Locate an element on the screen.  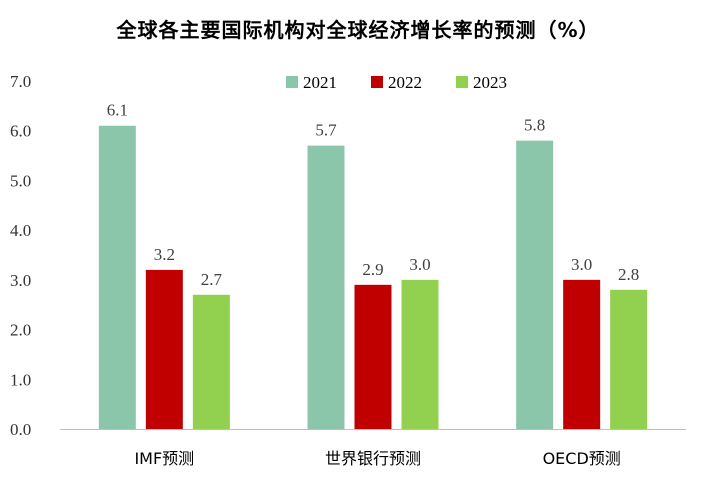
x-category-label: IMF预测 is located at coordinates (164, 458).